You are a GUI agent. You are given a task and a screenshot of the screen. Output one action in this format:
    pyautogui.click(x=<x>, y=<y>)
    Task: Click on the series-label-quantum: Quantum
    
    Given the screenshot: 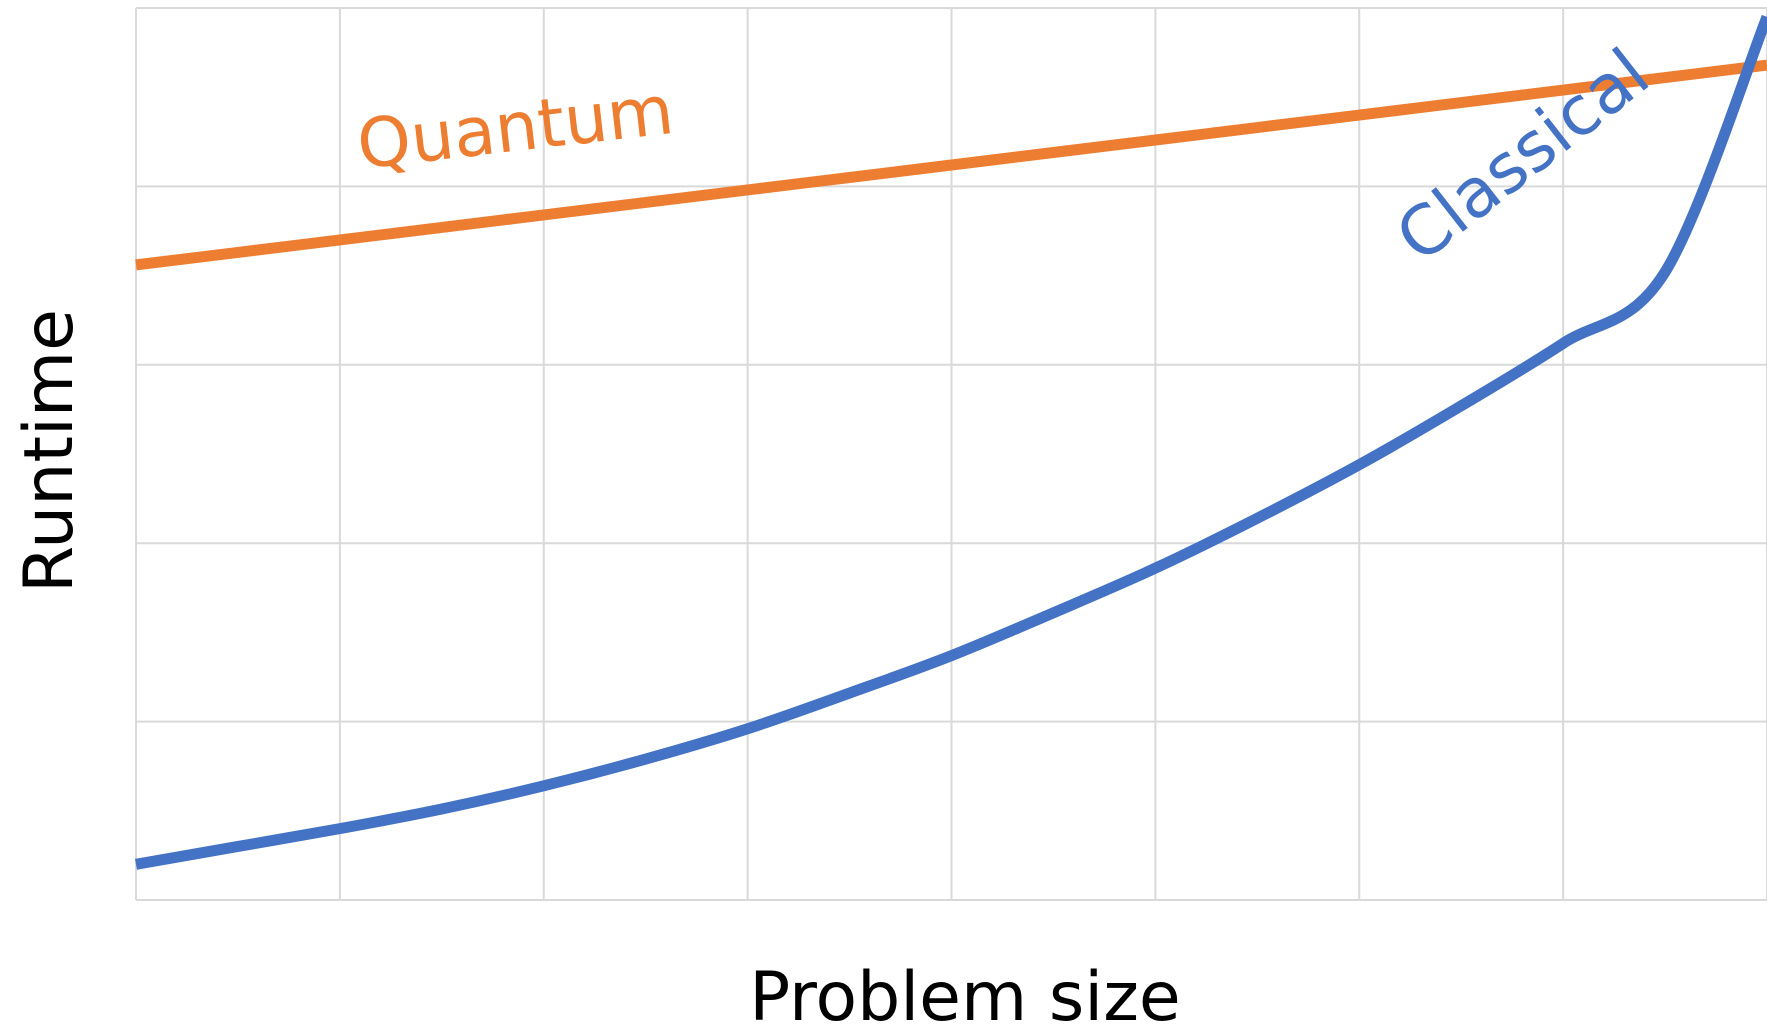 What is the action you would take?
    pyautogui.click(x=515, y=128)
    